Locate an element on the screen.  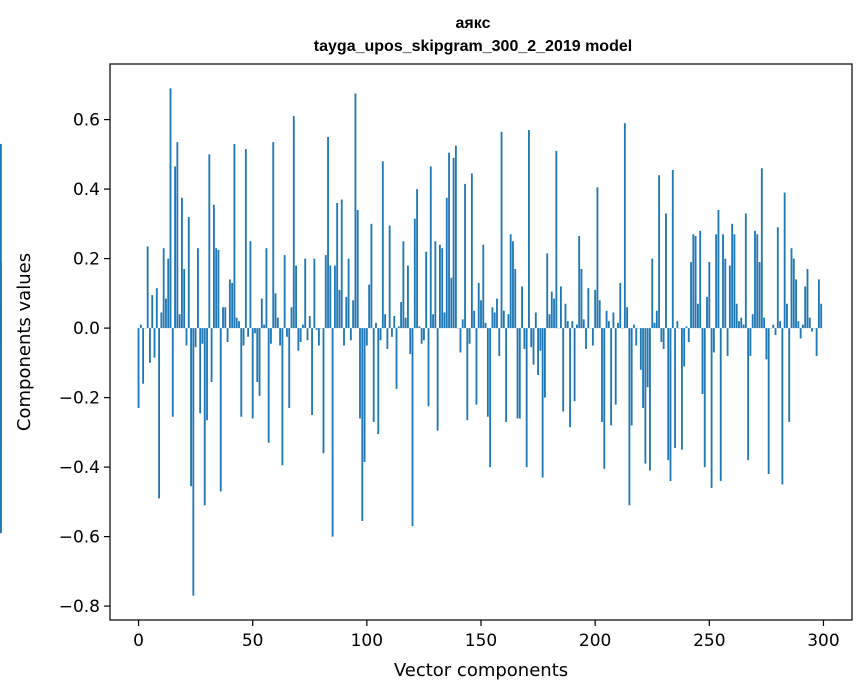
x-tick-label: 250 is located at coordinates (709, 641).